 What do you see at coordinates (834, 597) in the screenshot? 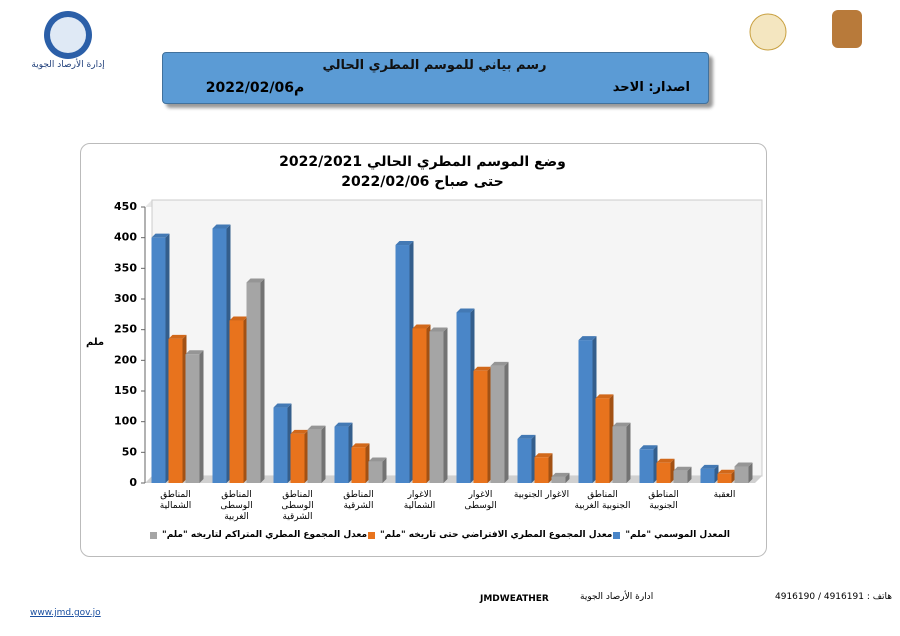
I see `phone: هاتف : 4916191 / 4916190` at bounding box center [834, 597].